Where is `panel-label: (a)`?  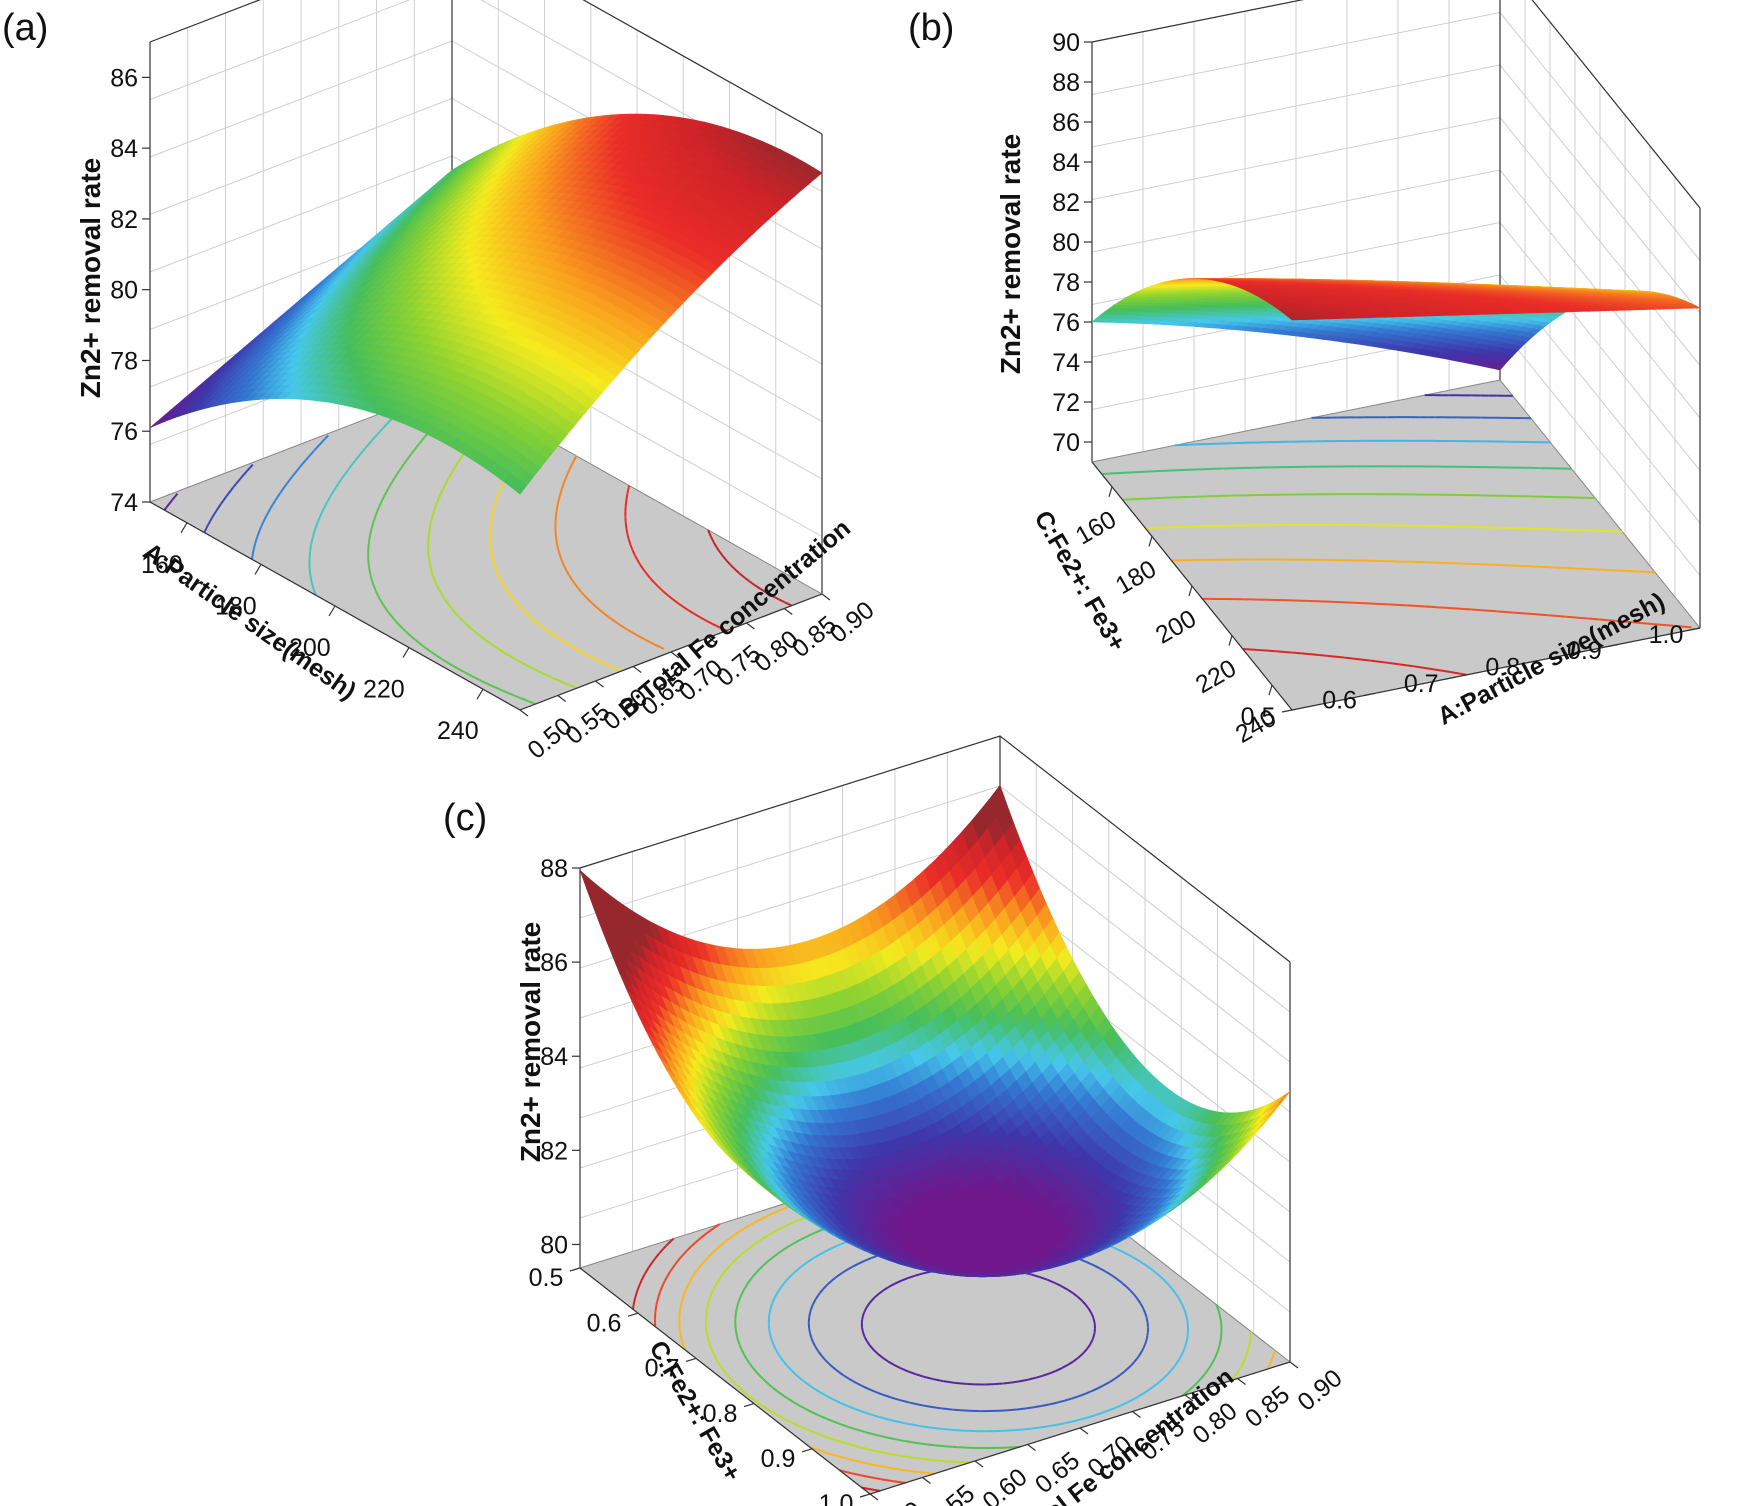
panel-label: (a) is located at coordinates (25, 28).